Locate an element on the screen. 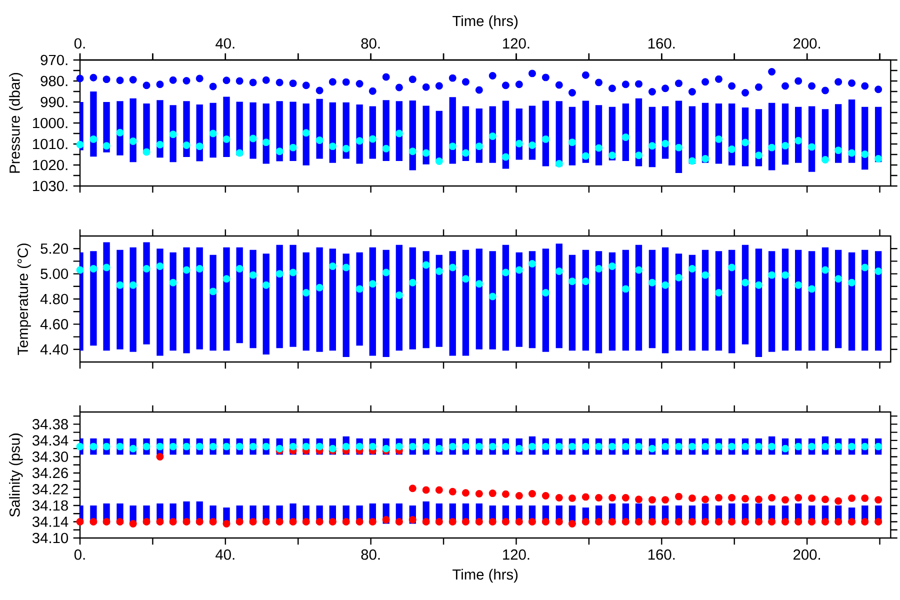 The width and height of the screenshot is (900, 600). y-tick-label: 1010. is located at coordinates (50, 144).